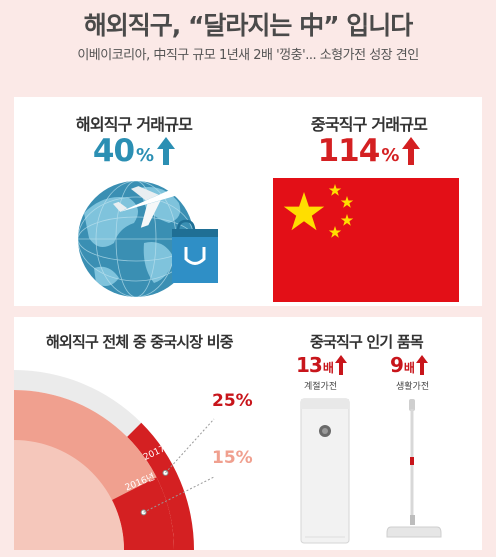 The width and height of the screenshot is (496, 557). Describe the element at coordinates (325, 471) in the screenshot. I see `air-purifier-icon` at that location.